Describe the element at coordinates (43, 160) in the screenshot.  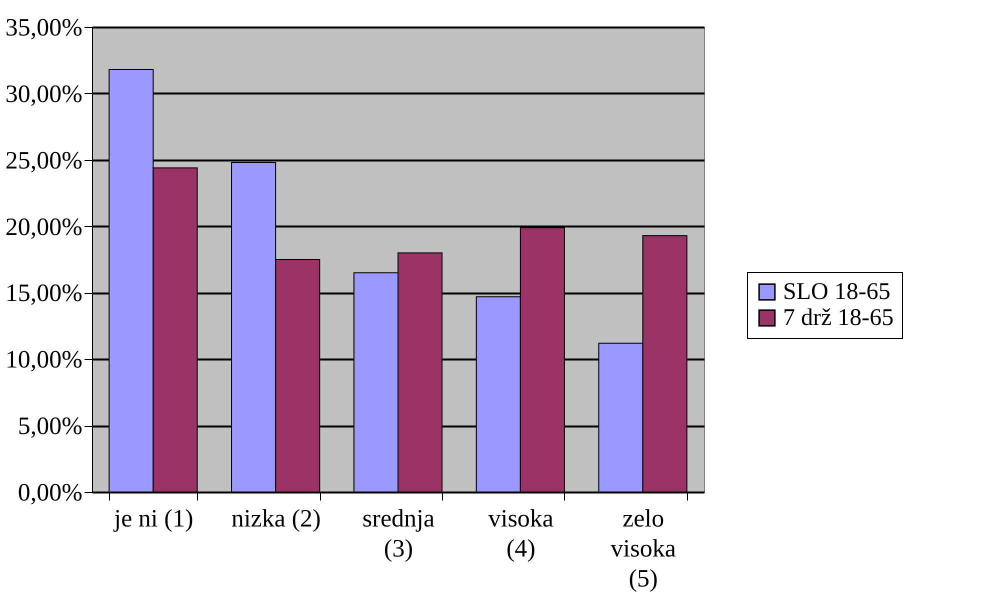
I see `y-tick-label: 25,00%` at that location.